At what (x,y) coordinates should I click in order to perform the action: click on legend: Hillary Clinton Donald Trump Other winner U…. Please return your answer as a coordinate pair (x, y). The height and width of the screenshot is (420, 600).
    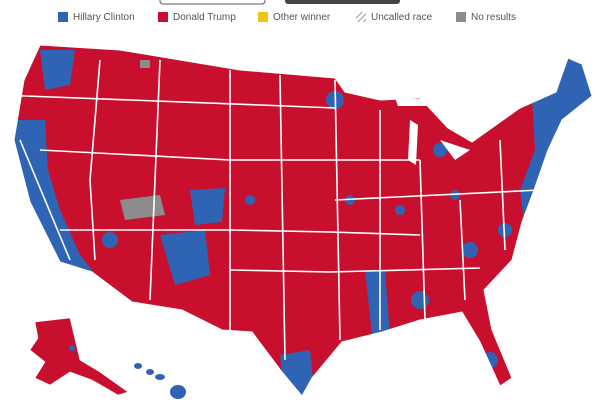
    Looking at the image, I should click on (287, 17).